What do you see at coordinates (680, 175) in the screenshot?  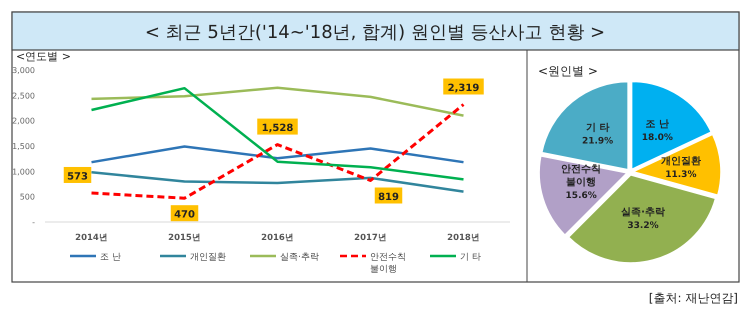 I see `data-label: 11.3%` at bounding box center [680, 175].